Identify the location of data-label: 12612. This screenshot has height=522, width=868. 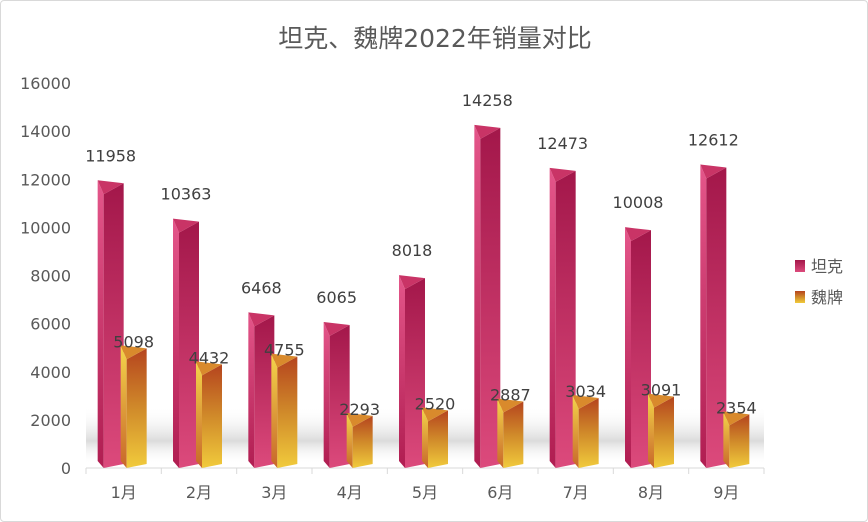
(713, 140).